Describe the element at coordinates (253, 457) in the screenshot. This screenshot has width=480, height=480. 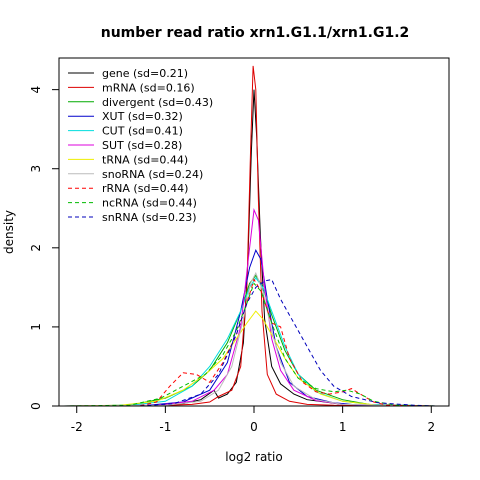
I see `x-axis-label: log2 ratio` at that location.